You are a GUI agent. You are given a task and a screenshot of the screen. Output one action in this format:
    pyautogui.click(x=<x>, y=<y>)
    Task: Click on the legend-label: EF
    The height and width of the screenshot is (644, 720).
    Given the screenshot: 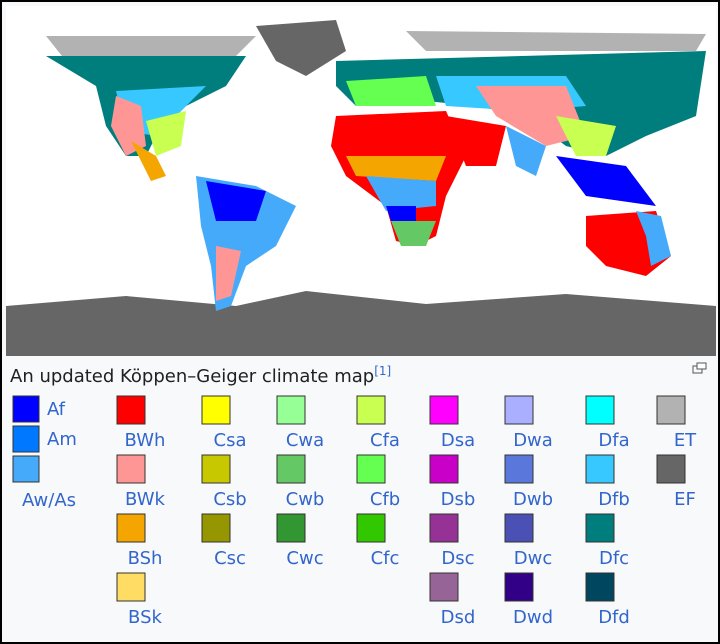 What is the action you would take?
    pyautogui.click(x=685, y=499)
    